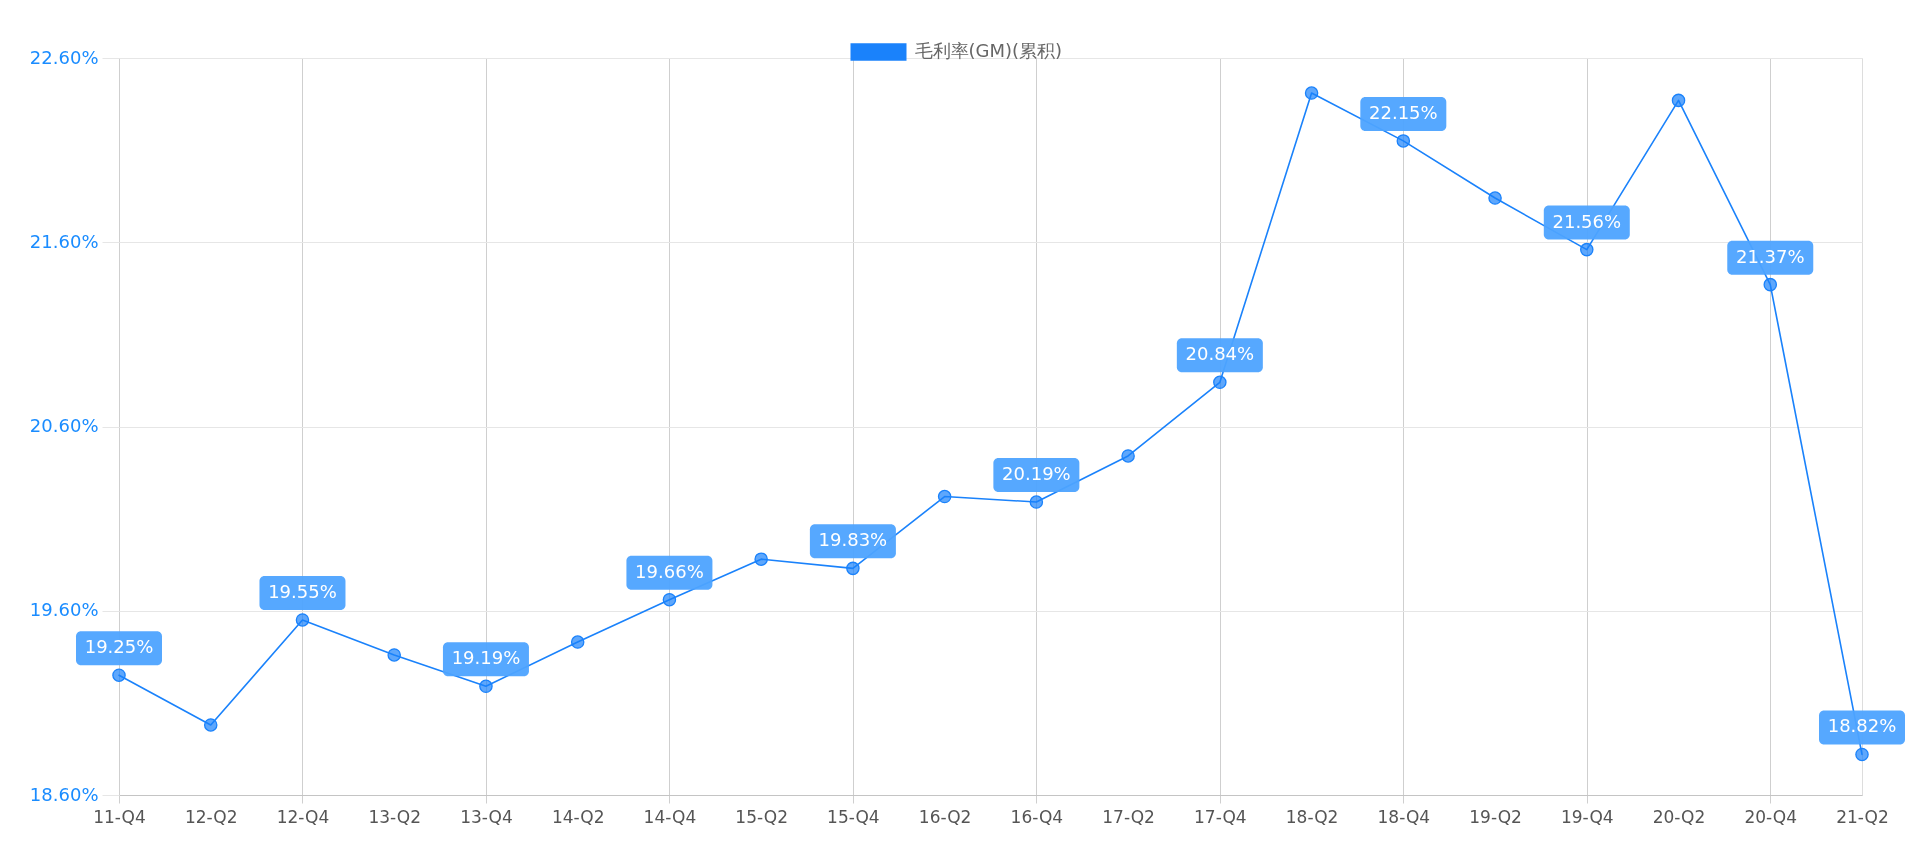  I want to click on x-tick-label: 14-Q2, so click(578, 816).